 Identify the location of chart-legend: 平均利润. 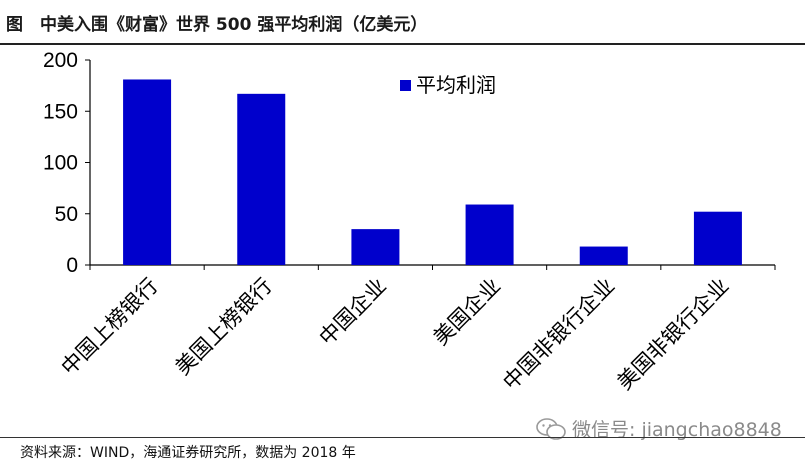
(448, 85).